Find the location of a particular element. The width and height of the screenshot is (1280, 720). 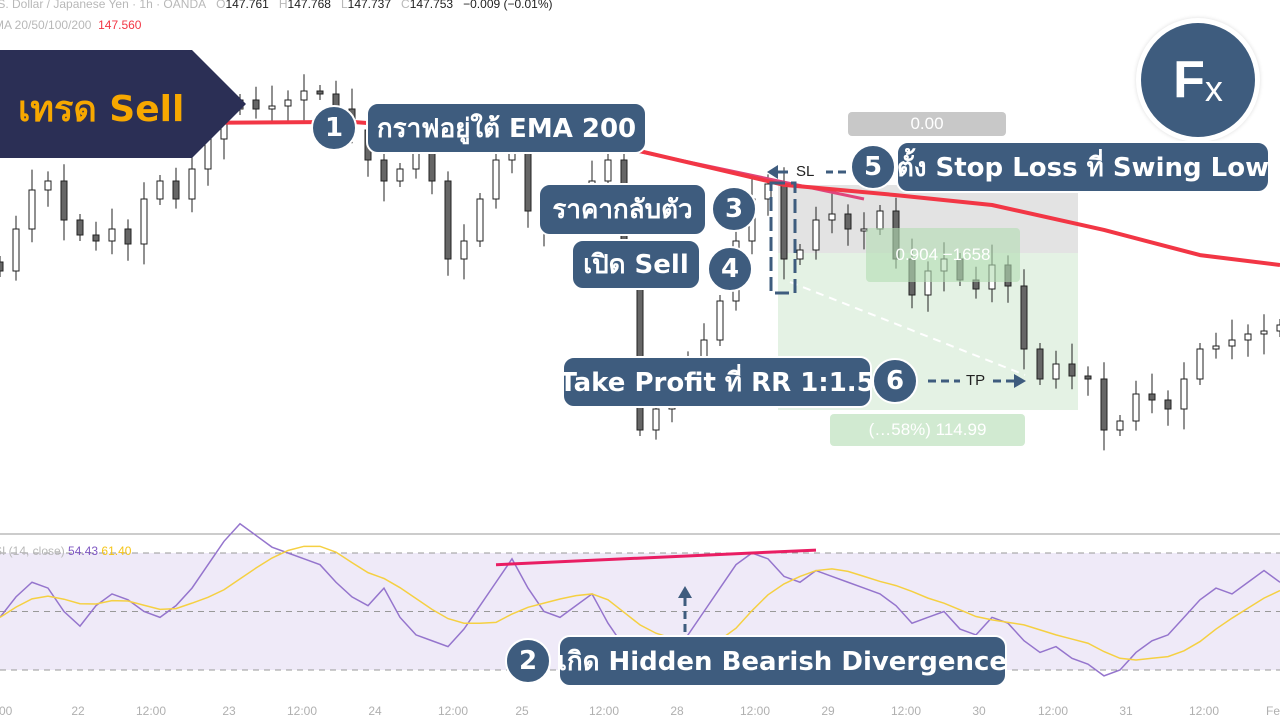

x-tick-label: :00 is located at coordinates (6, 711).